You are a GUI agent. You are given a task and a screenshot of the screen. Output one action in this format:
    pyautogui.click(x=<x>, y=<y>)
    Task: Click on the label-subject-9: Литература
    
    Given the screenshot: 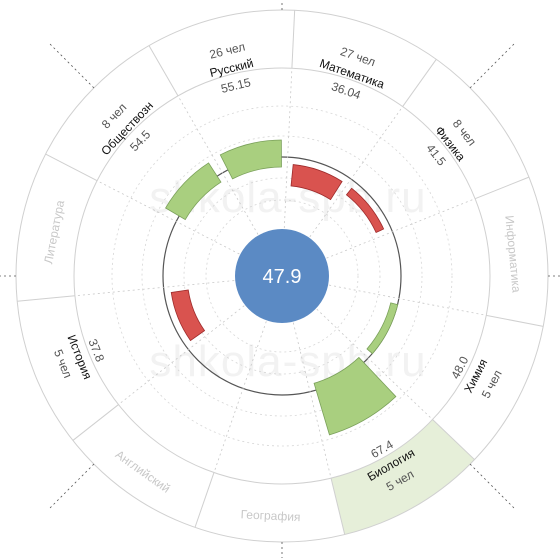 What is the action you would take?
    pyautogui.click(x=54, y=232)
    